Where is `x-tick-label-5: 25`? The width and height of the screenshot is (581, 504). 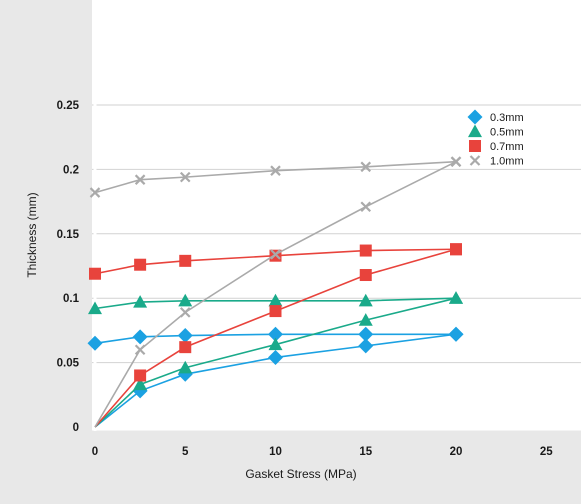
x-tick-label-5: 25 is located at coordinates (546, 452).